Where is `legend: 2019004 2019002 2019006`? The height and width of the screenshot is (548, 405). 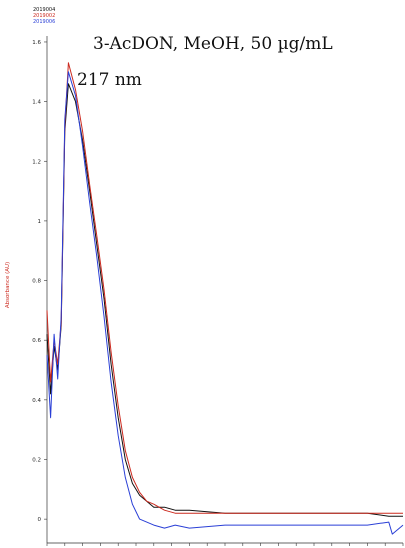 legend: 2019004 2019002 2019006 is located at coordinates (44, 16).